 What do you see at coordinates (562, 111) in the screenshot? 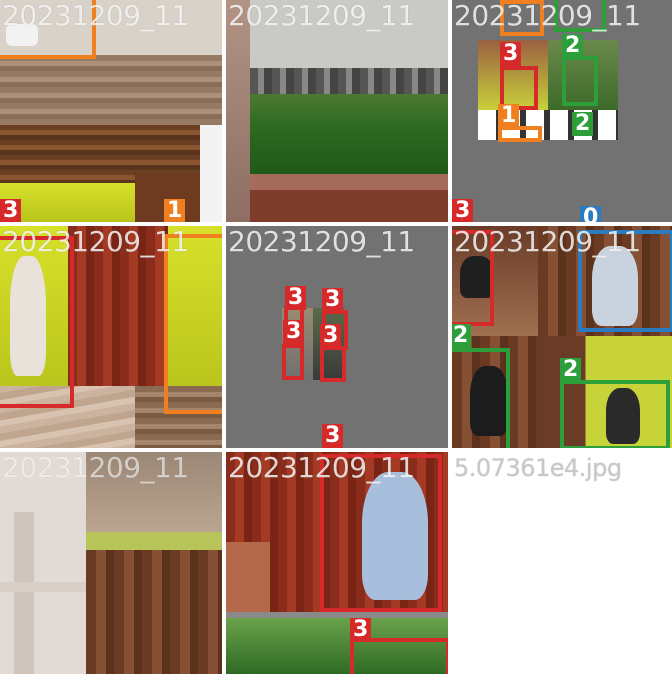
I see `mosaic-tile-3: 3 2 1 2 3 0 20231209_11` at bounding box center [562, 111].